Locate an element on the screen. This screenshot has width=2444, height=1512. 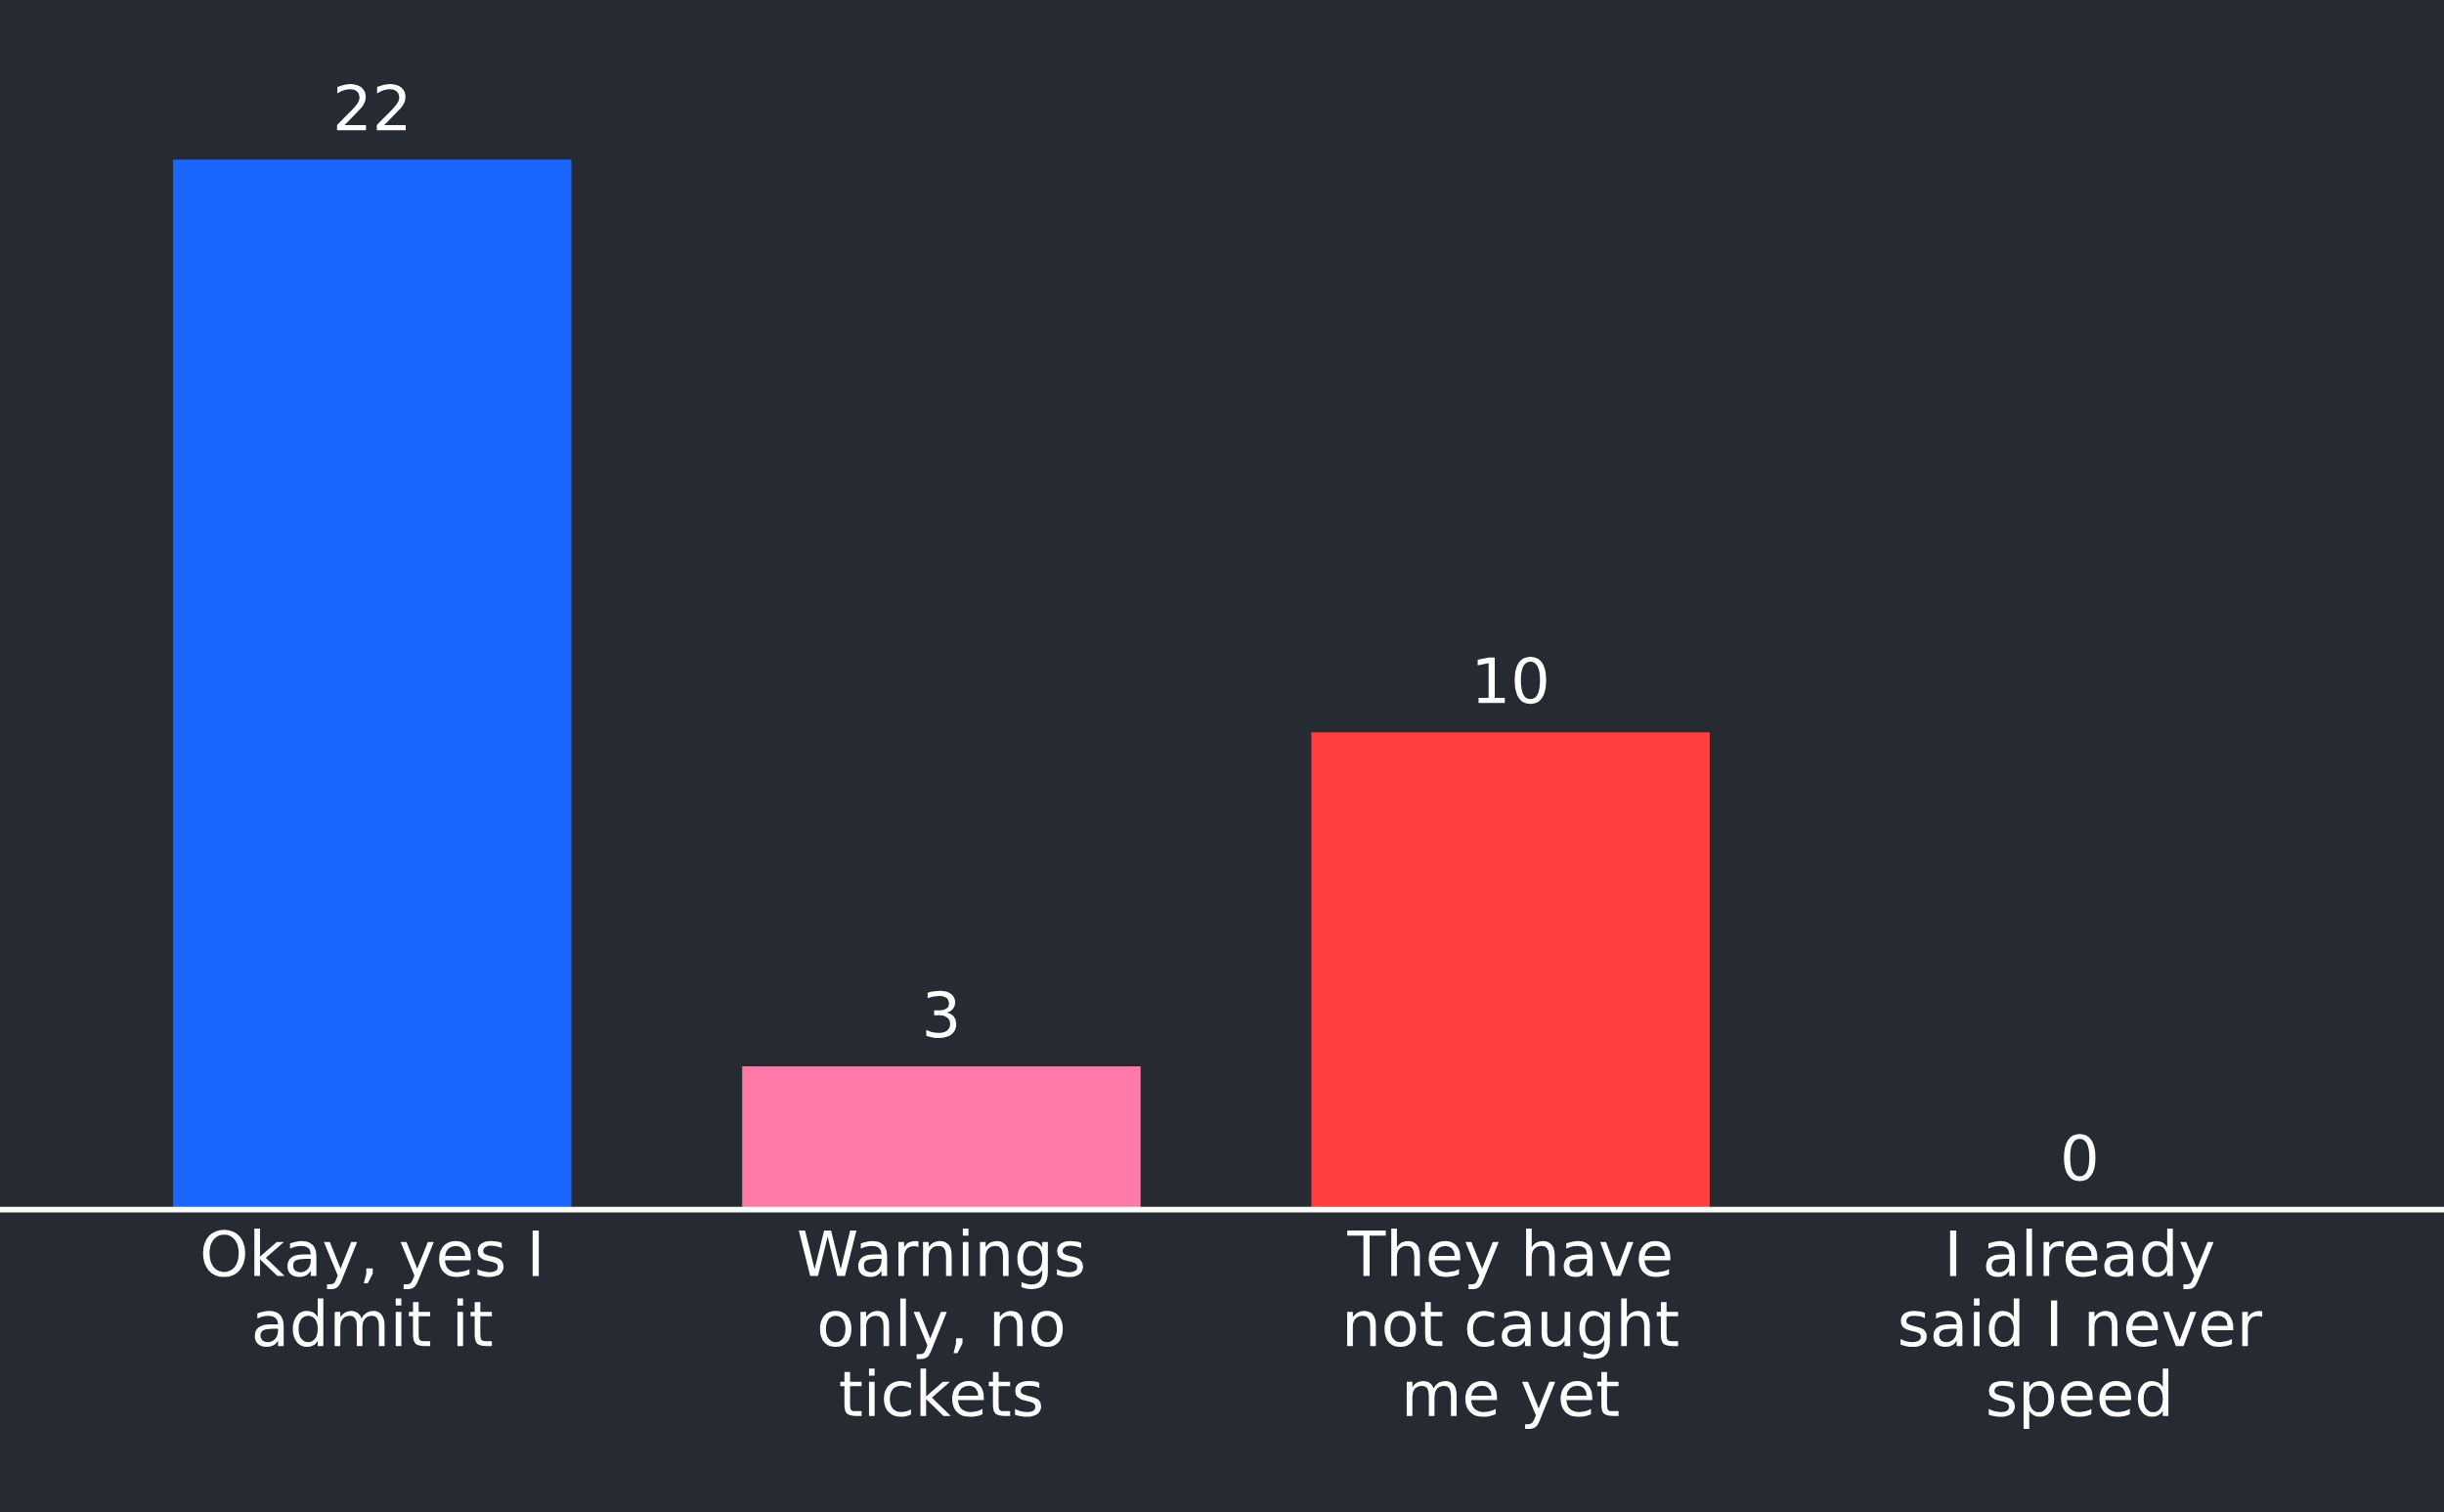
x-tick-label: Warnings only, no tickets is located at coordinates (941, 1323).